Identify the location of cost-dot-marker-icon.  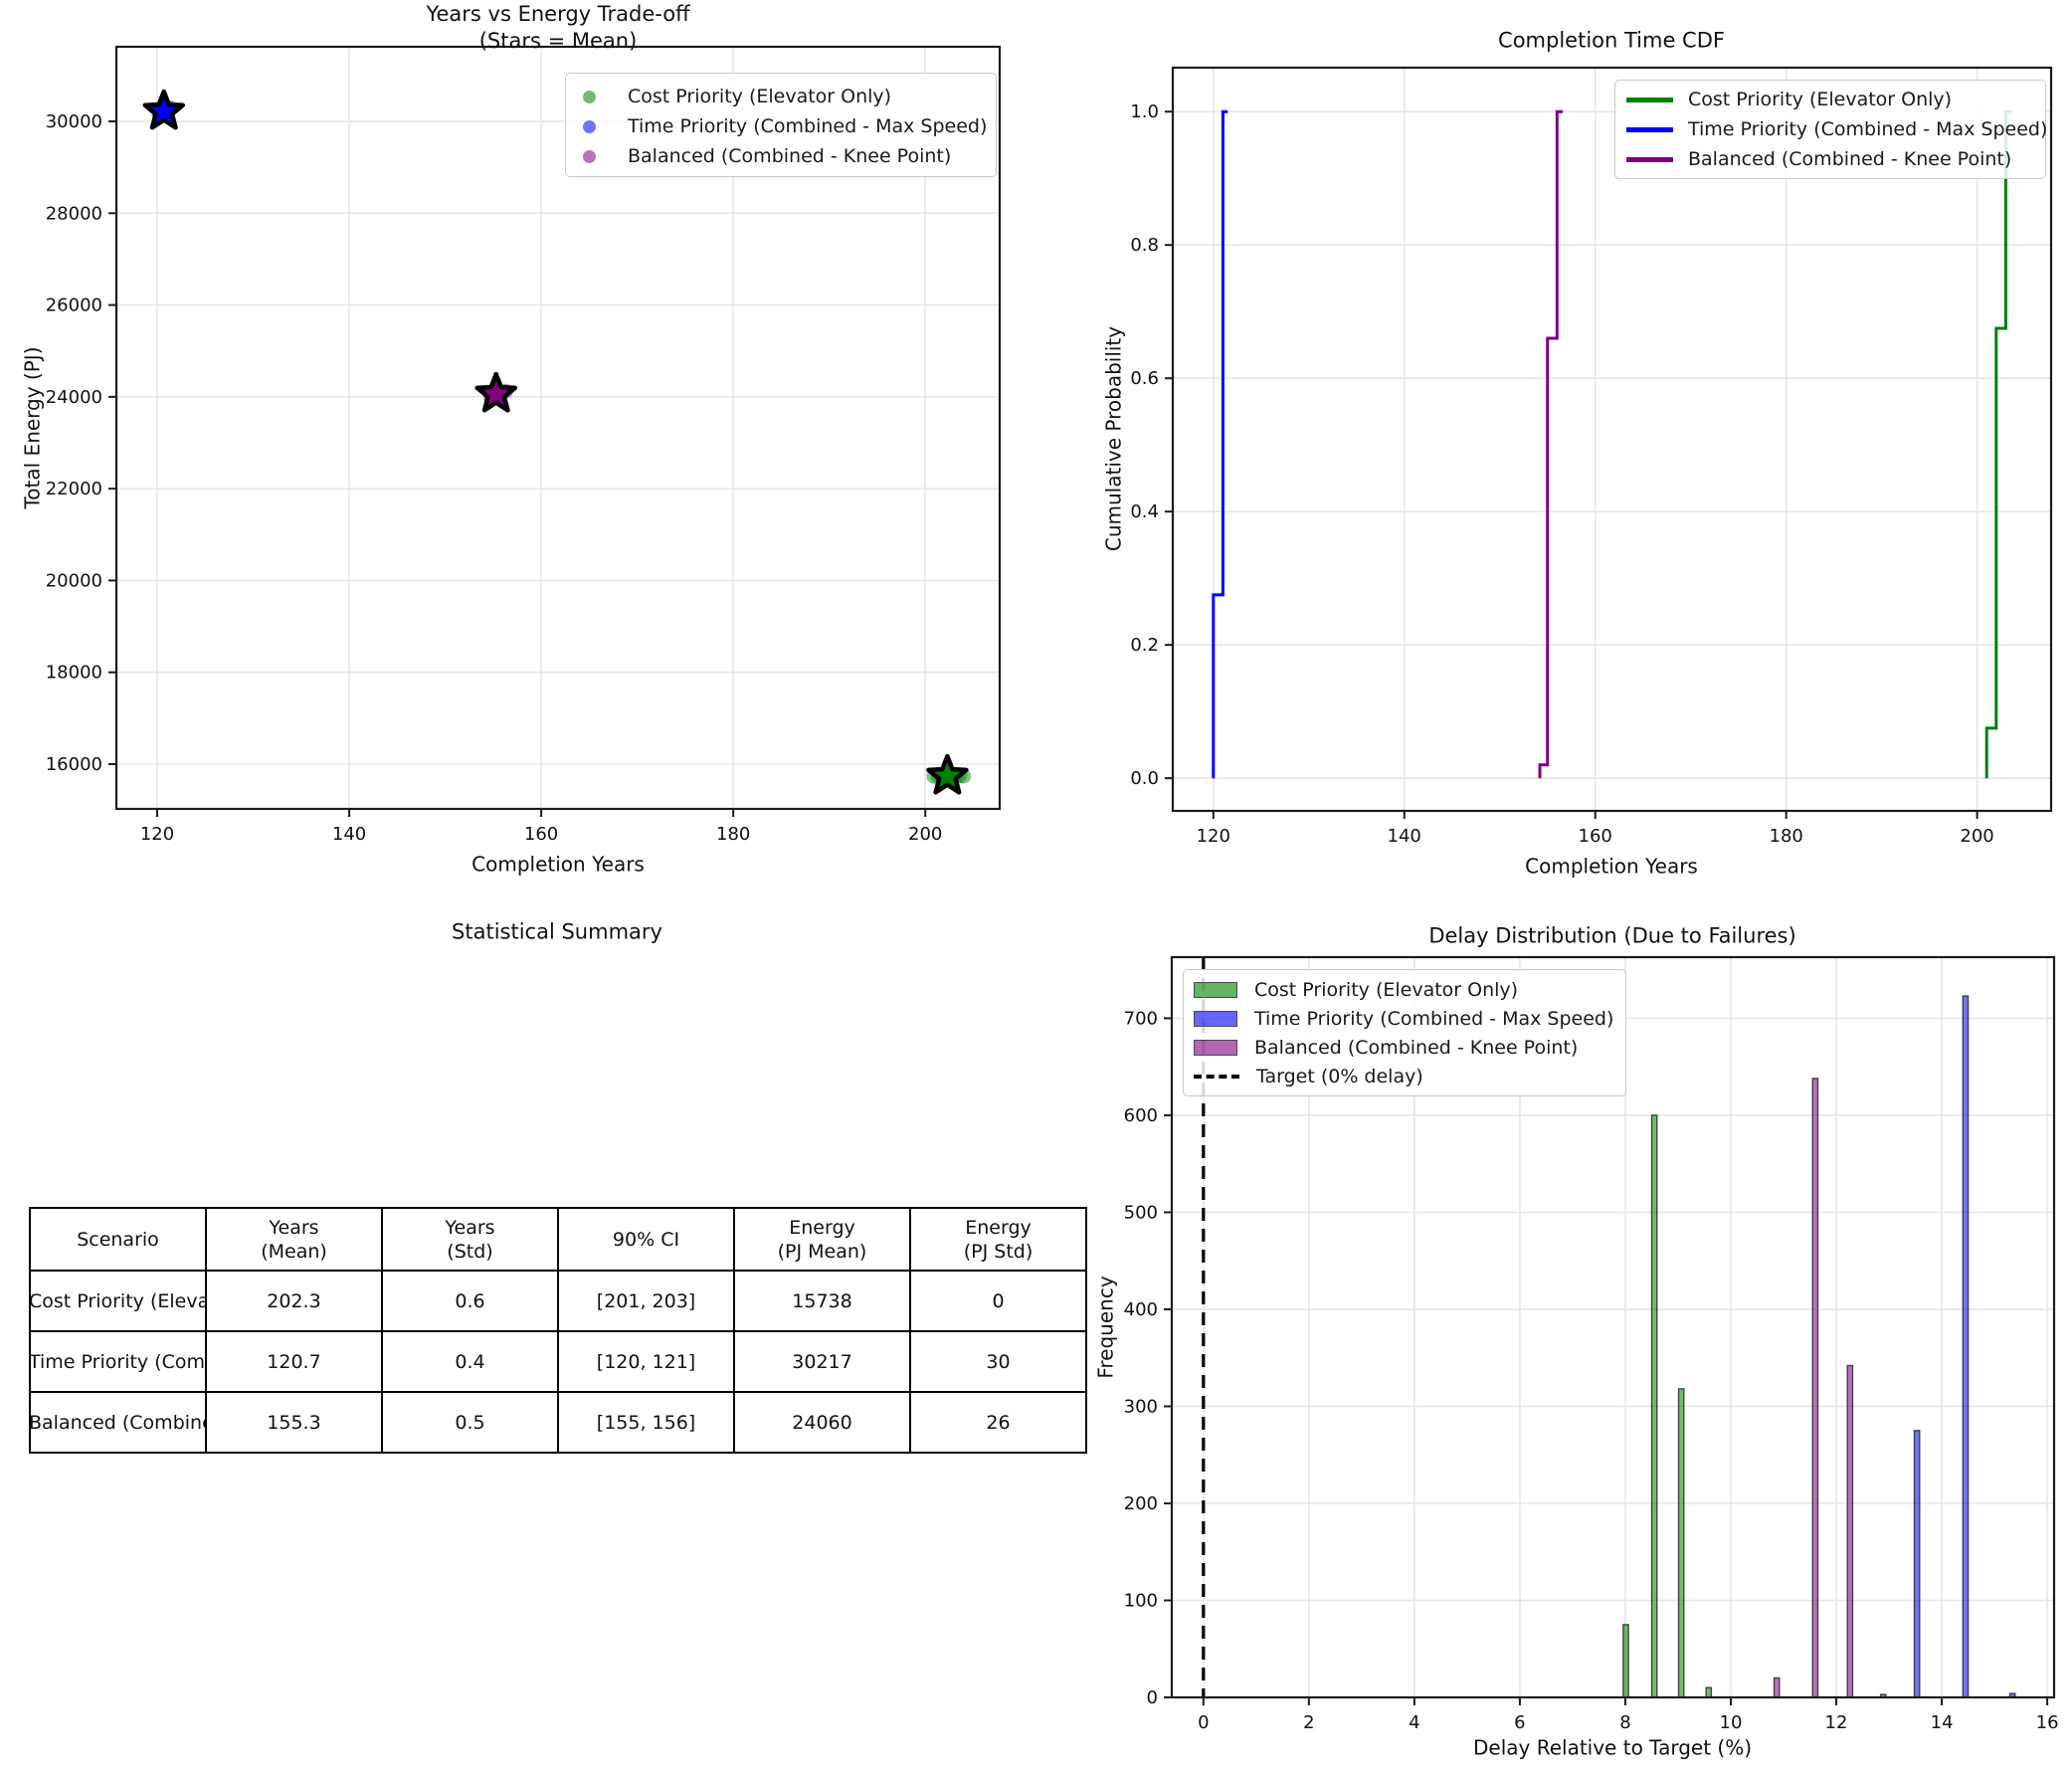
(589, 96).